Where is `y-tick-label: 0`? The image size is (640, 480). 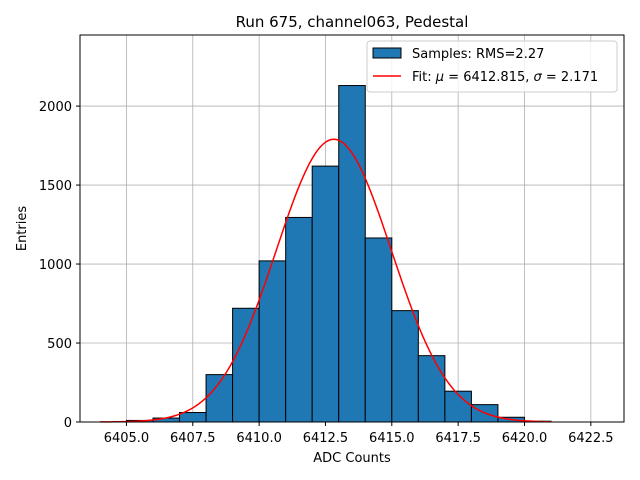
y-tick-label: 0 is located at coordinates (68, 423).